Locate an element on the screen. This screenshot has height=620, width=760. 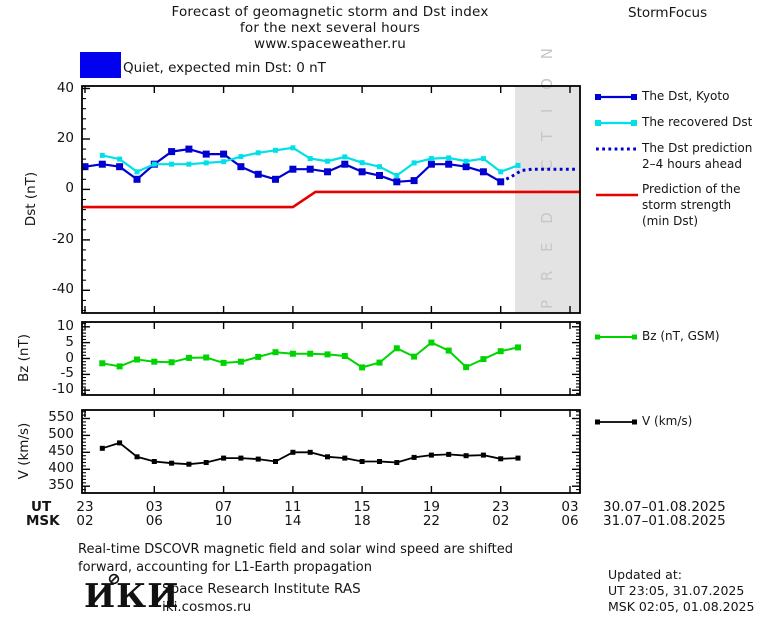
legend-label-dst-prediction-line1: The Dst prediction is located at coordinates (697, 148).